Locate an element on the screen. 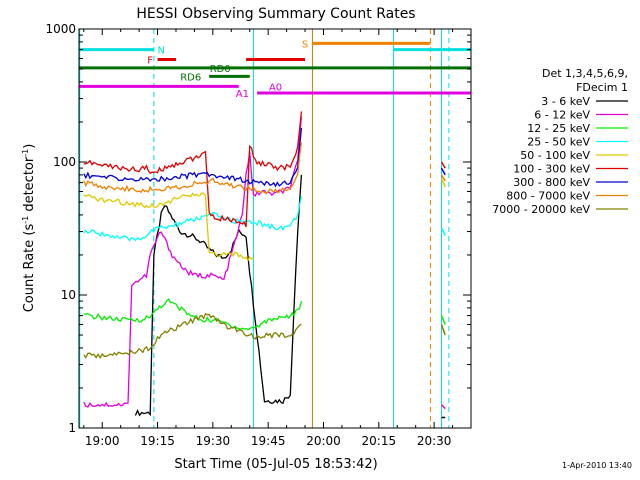 The image size is (640, 480). flag-label-a1: A1 is located at coordinates (242, 94).